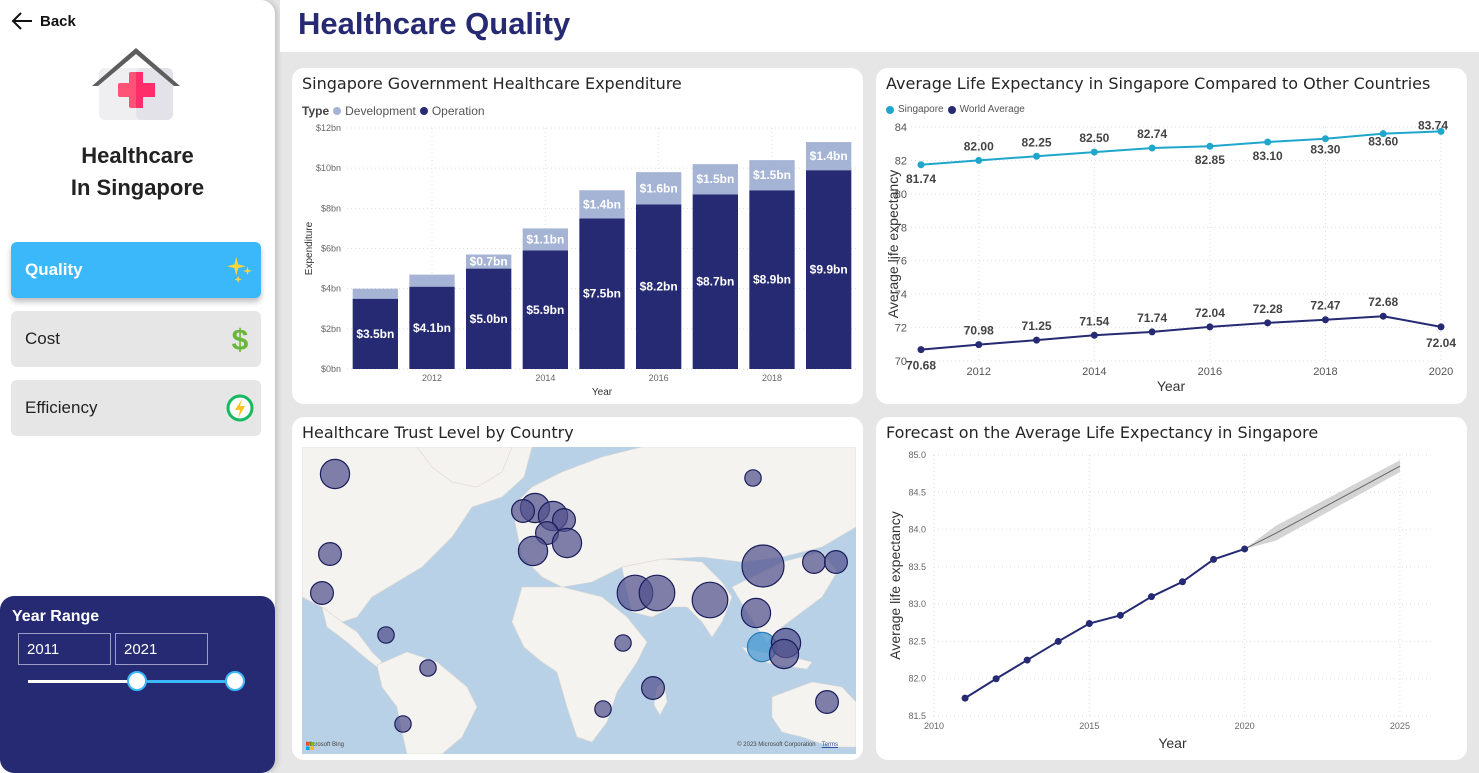  I want to click on legend-operation: Operation, so click(458, 111).